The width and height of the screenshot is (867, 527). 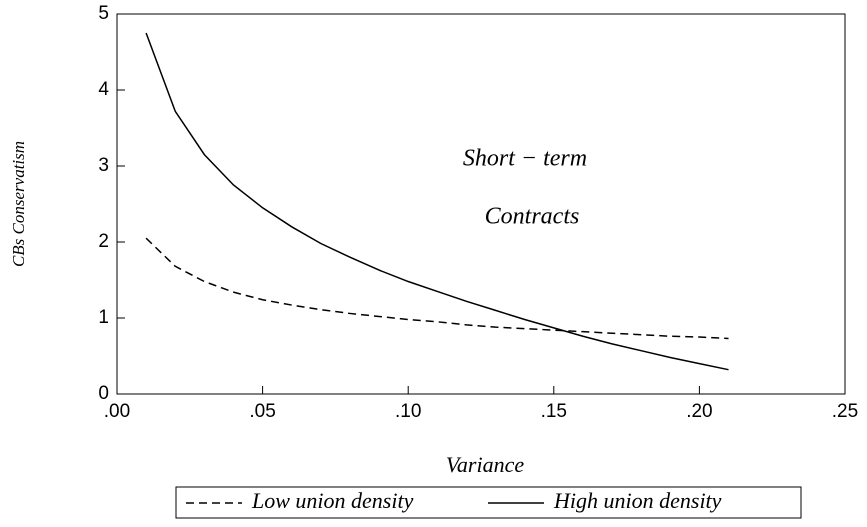 What do you see at coordinates (532, 217) in the screenshot?
I see `annotation: Contracts` at bounding box center [532, 217].